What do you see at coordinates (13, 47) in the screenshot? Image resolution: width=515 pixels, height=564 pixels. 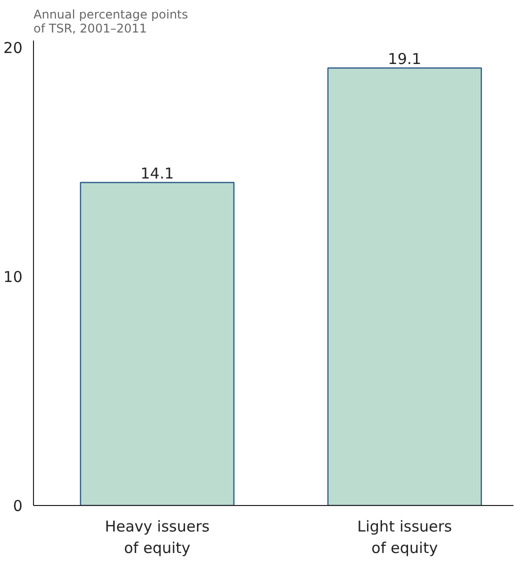 I see `y-tick-label: 20` at bounding box center [13, 47].